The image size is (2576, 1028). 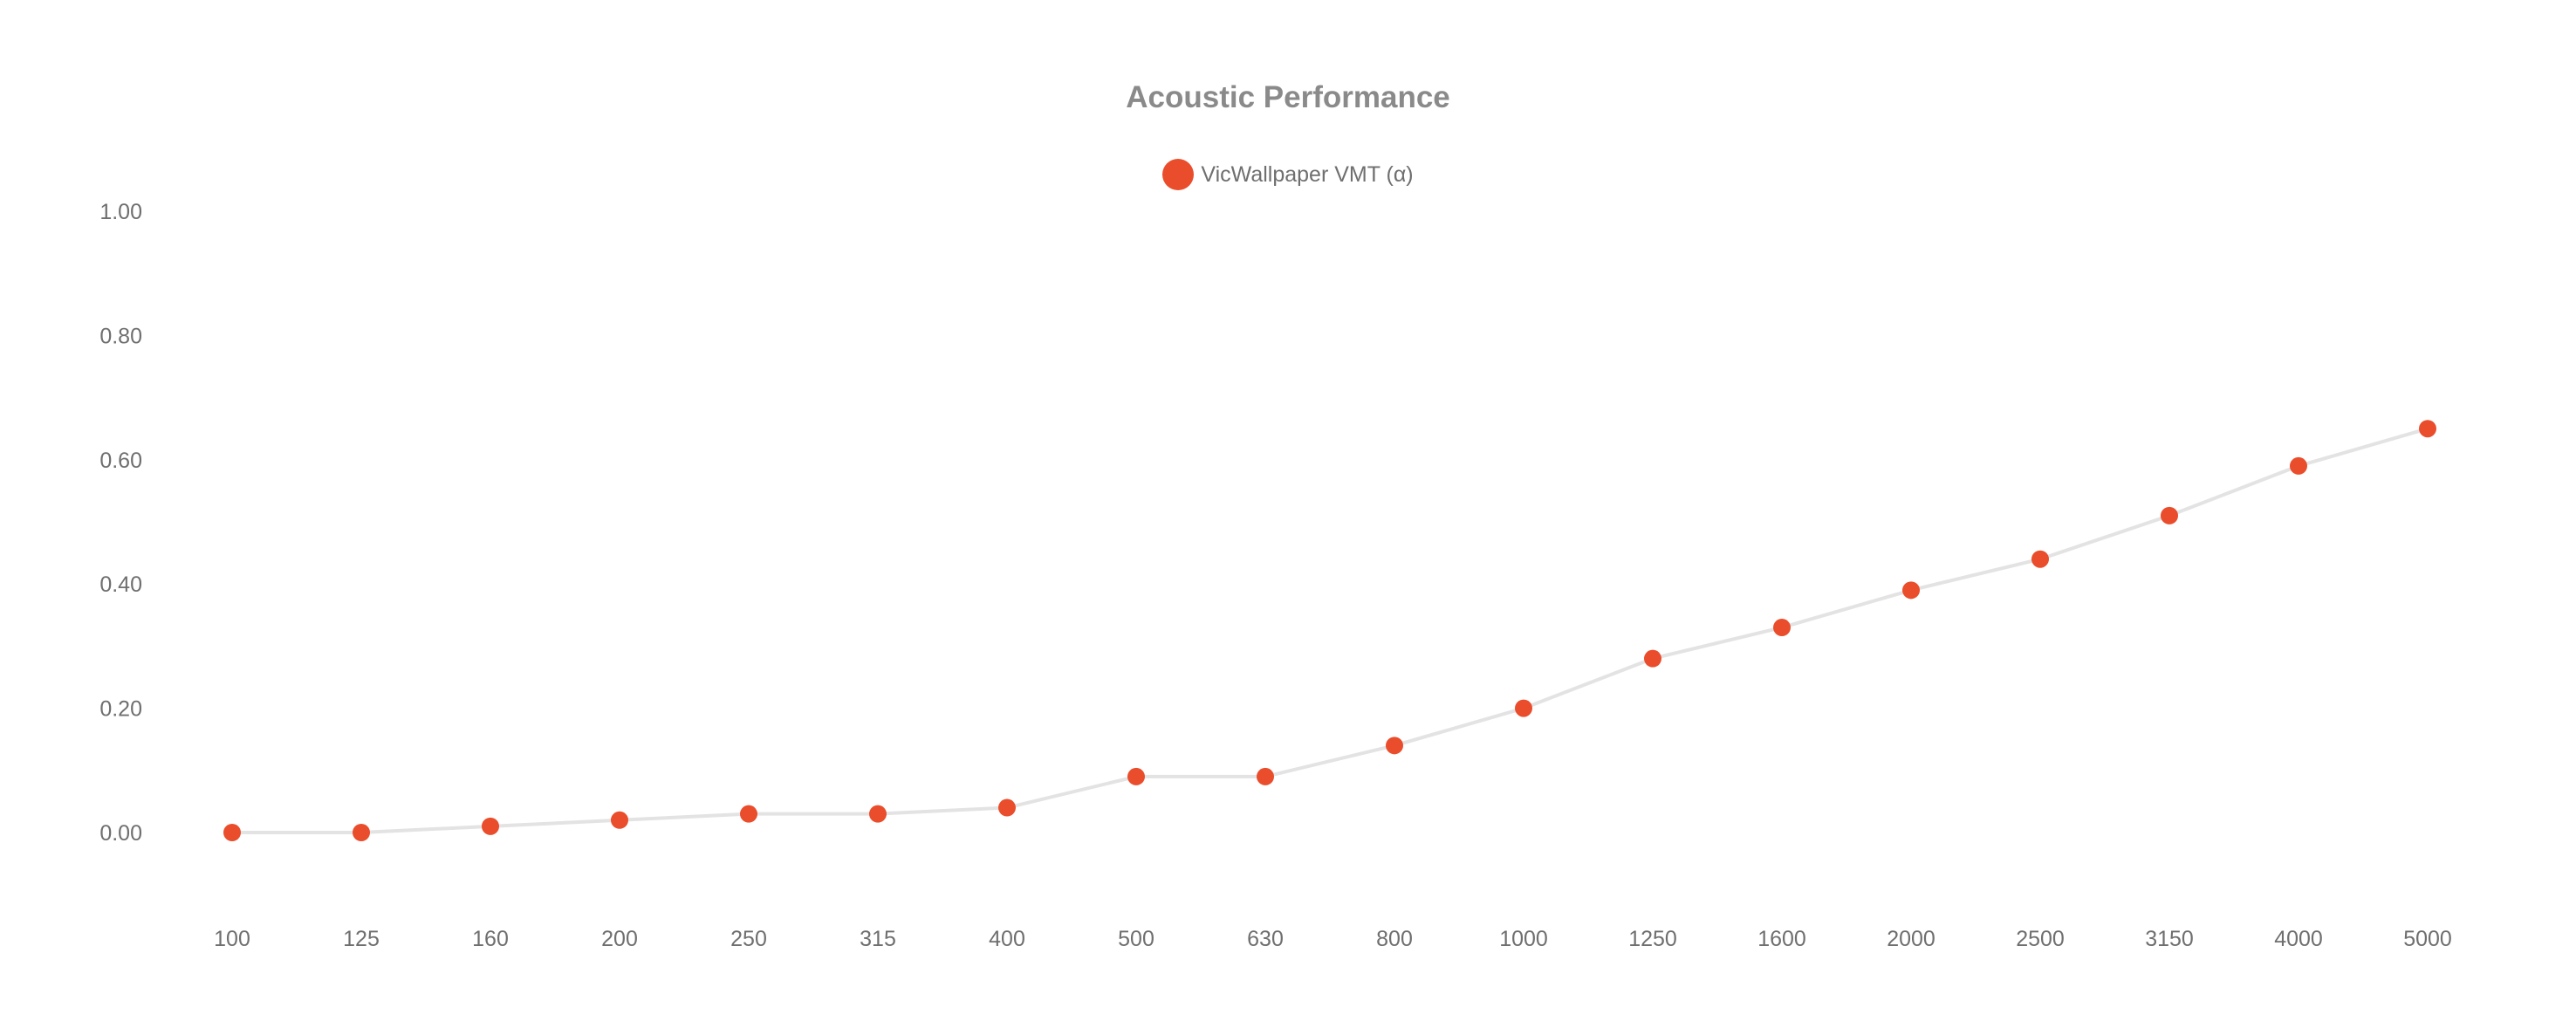 What do you see at coordinates (1307, 174) in the screenshot?
I see `legend-label: VicWallpaper VMT (α)` at bounding box center [1307, 174].